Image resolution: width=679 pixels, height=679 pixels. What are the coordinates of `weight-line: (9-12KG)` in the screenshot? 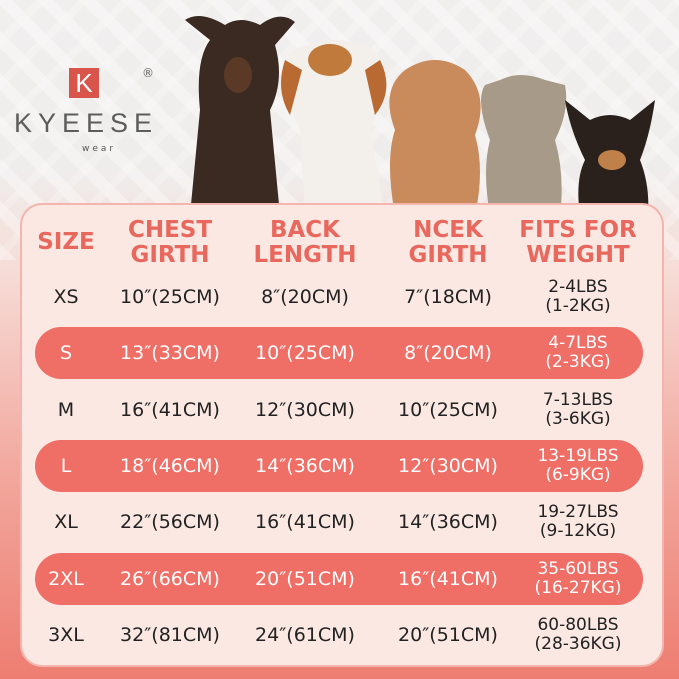 It's located at (578, 531).